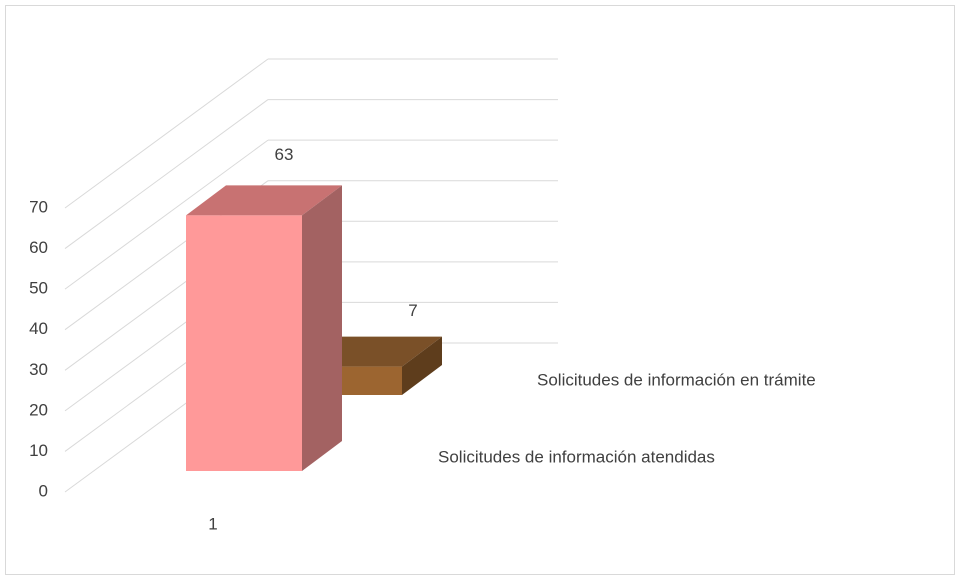  Describe the element at coordinates (38, 328) in the screenshot. I see `y-tick-label: 40` at that location.